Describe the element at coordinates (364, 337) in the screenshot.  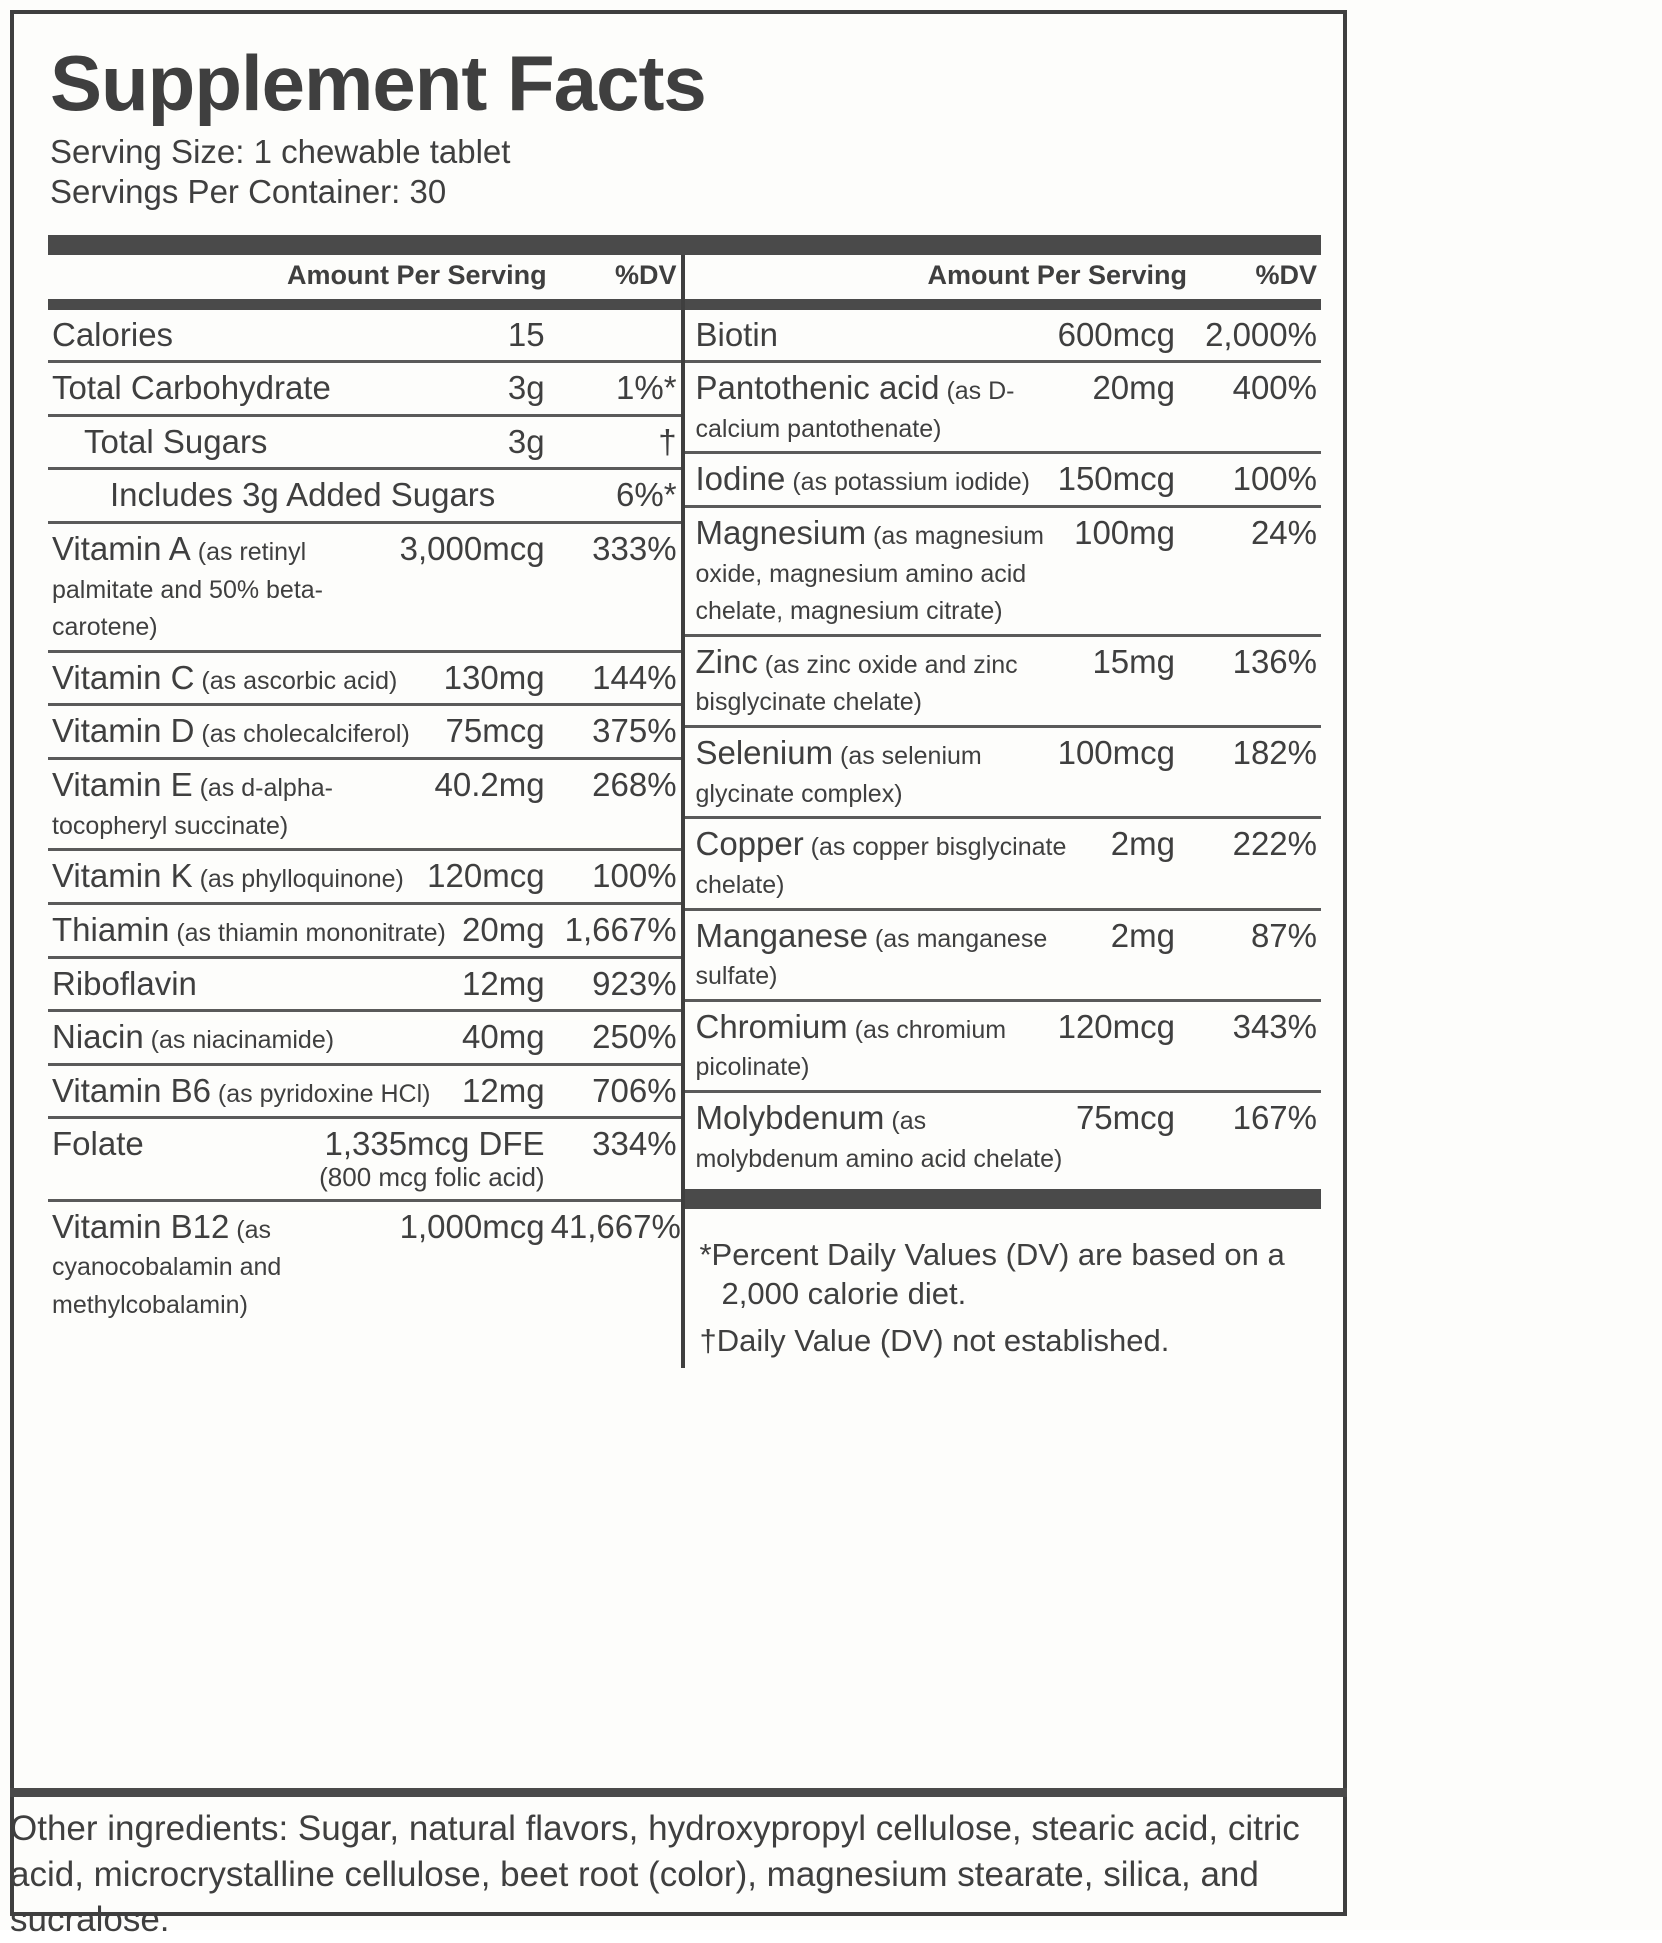
I see `nutrient-row: Calories 15` at that location.